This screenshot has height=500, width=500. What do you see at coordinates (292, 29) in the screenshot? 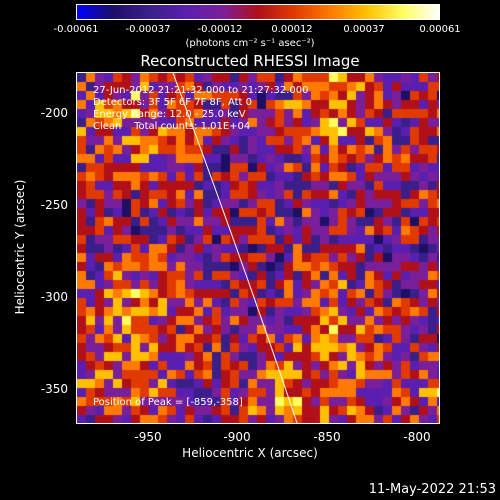
I see `colorbar-tick: 0.00012` at bounding box center [292, 29].